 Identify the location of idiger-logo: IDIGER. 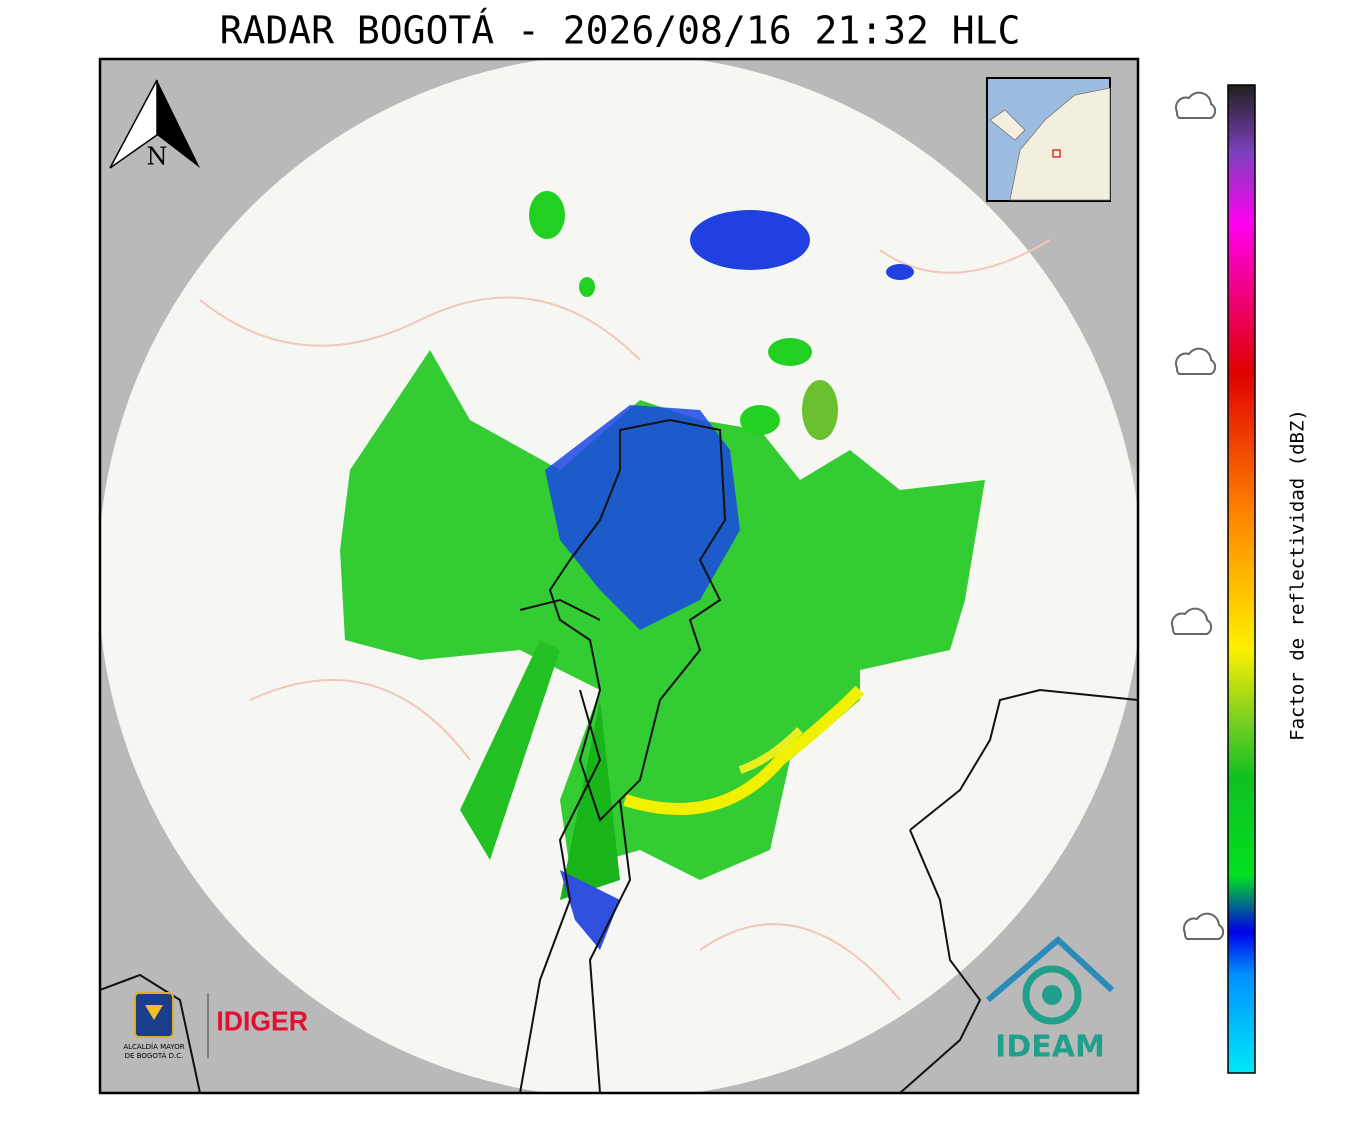
(262, 1021).